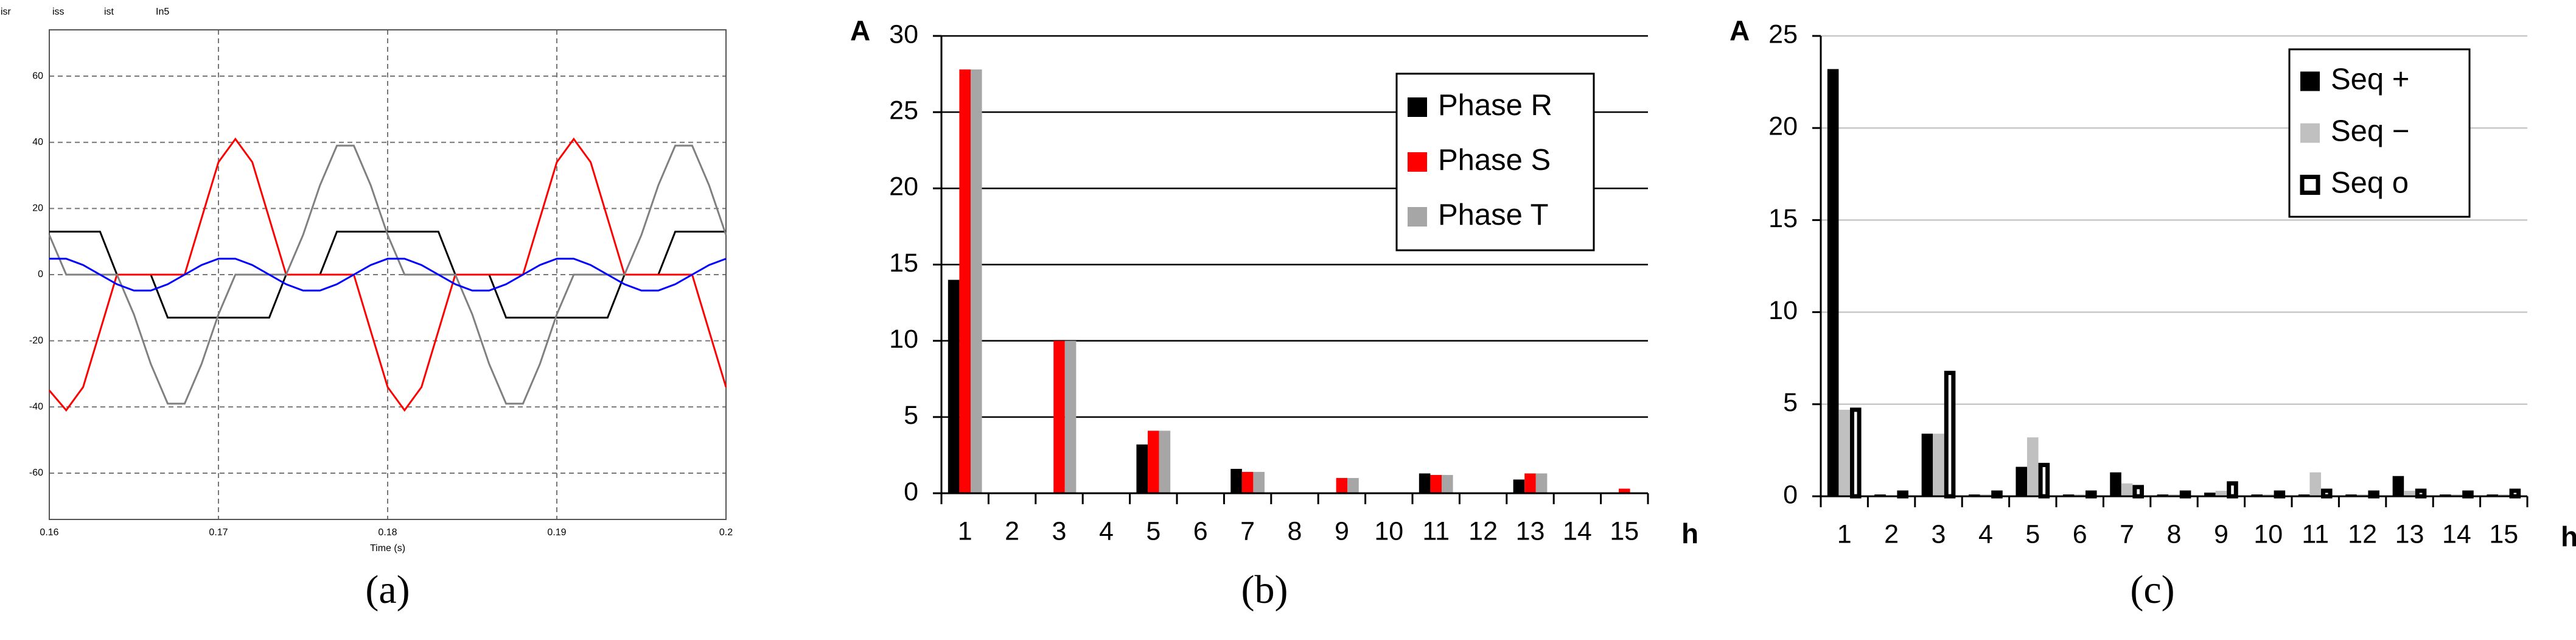 The height and width of the screenshot is (640, 2576). What do you see at coordinates (1493, 215) in the screenshot?
I see `legend-label: Phase T` at bounding box center [1493, 215].